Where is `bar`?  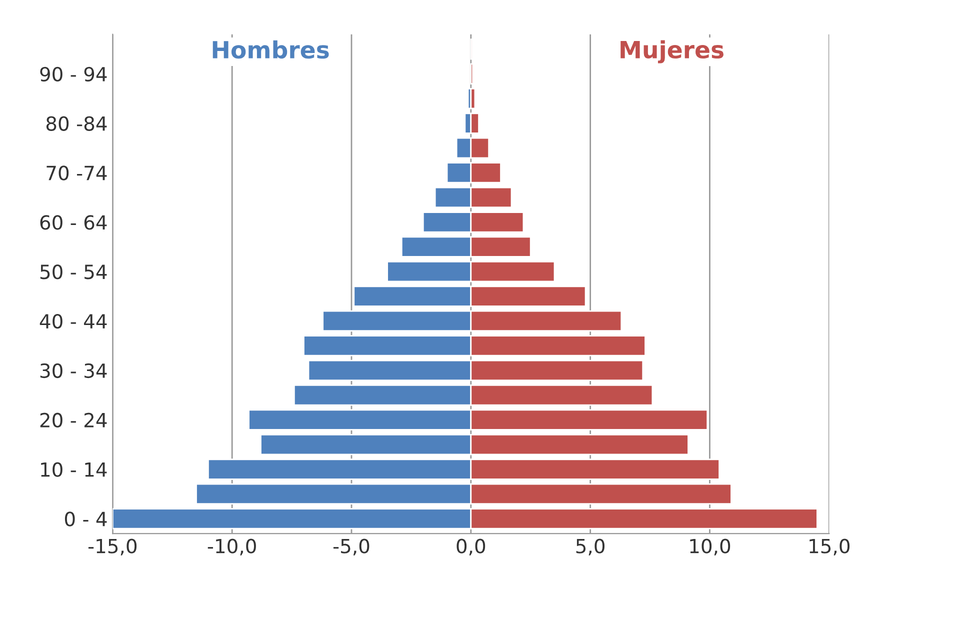 bar is located at coordinates (473, 99).